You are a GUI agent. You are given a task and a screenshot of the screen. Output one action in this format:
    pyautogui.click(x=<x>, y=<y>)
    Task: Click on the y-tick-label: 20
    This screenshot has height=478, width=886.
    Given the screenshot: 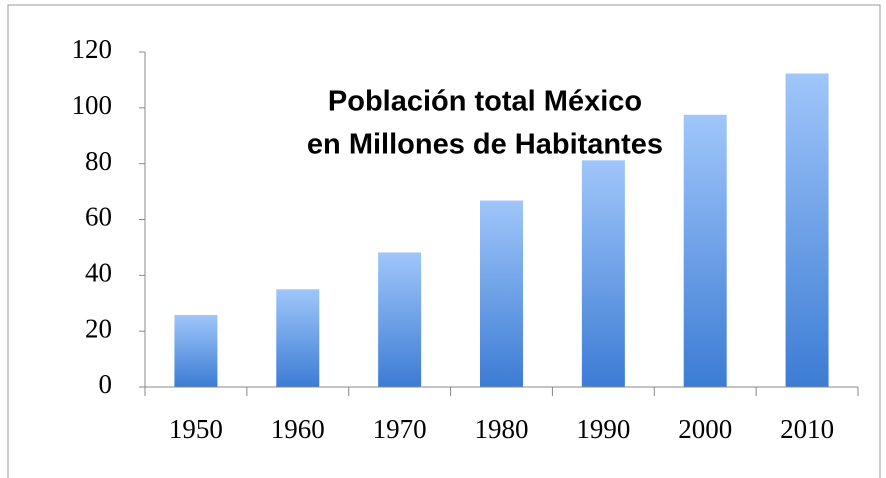 What is the action you would take?
    pyautogui.click(x=98, y=328)
    